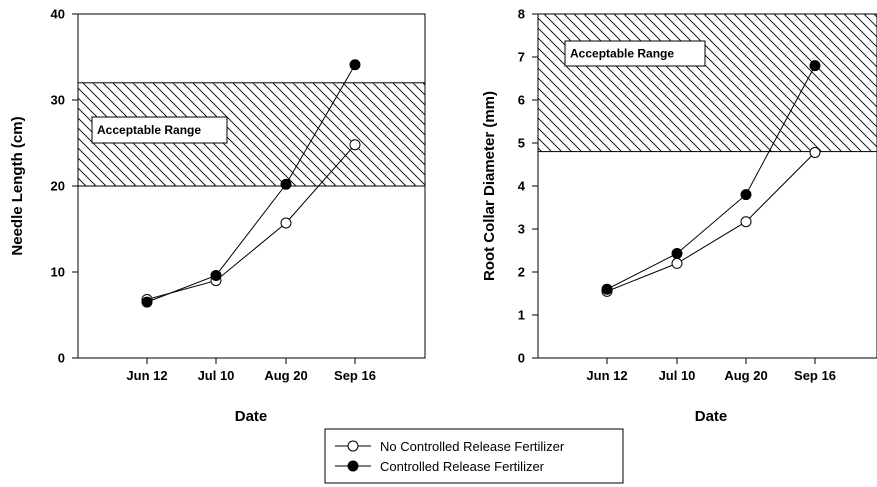 The width and height of the screenshot is (877, 487). I want to click on y-axis-ticks: 0 10 20 30 40, so click(64, 186).